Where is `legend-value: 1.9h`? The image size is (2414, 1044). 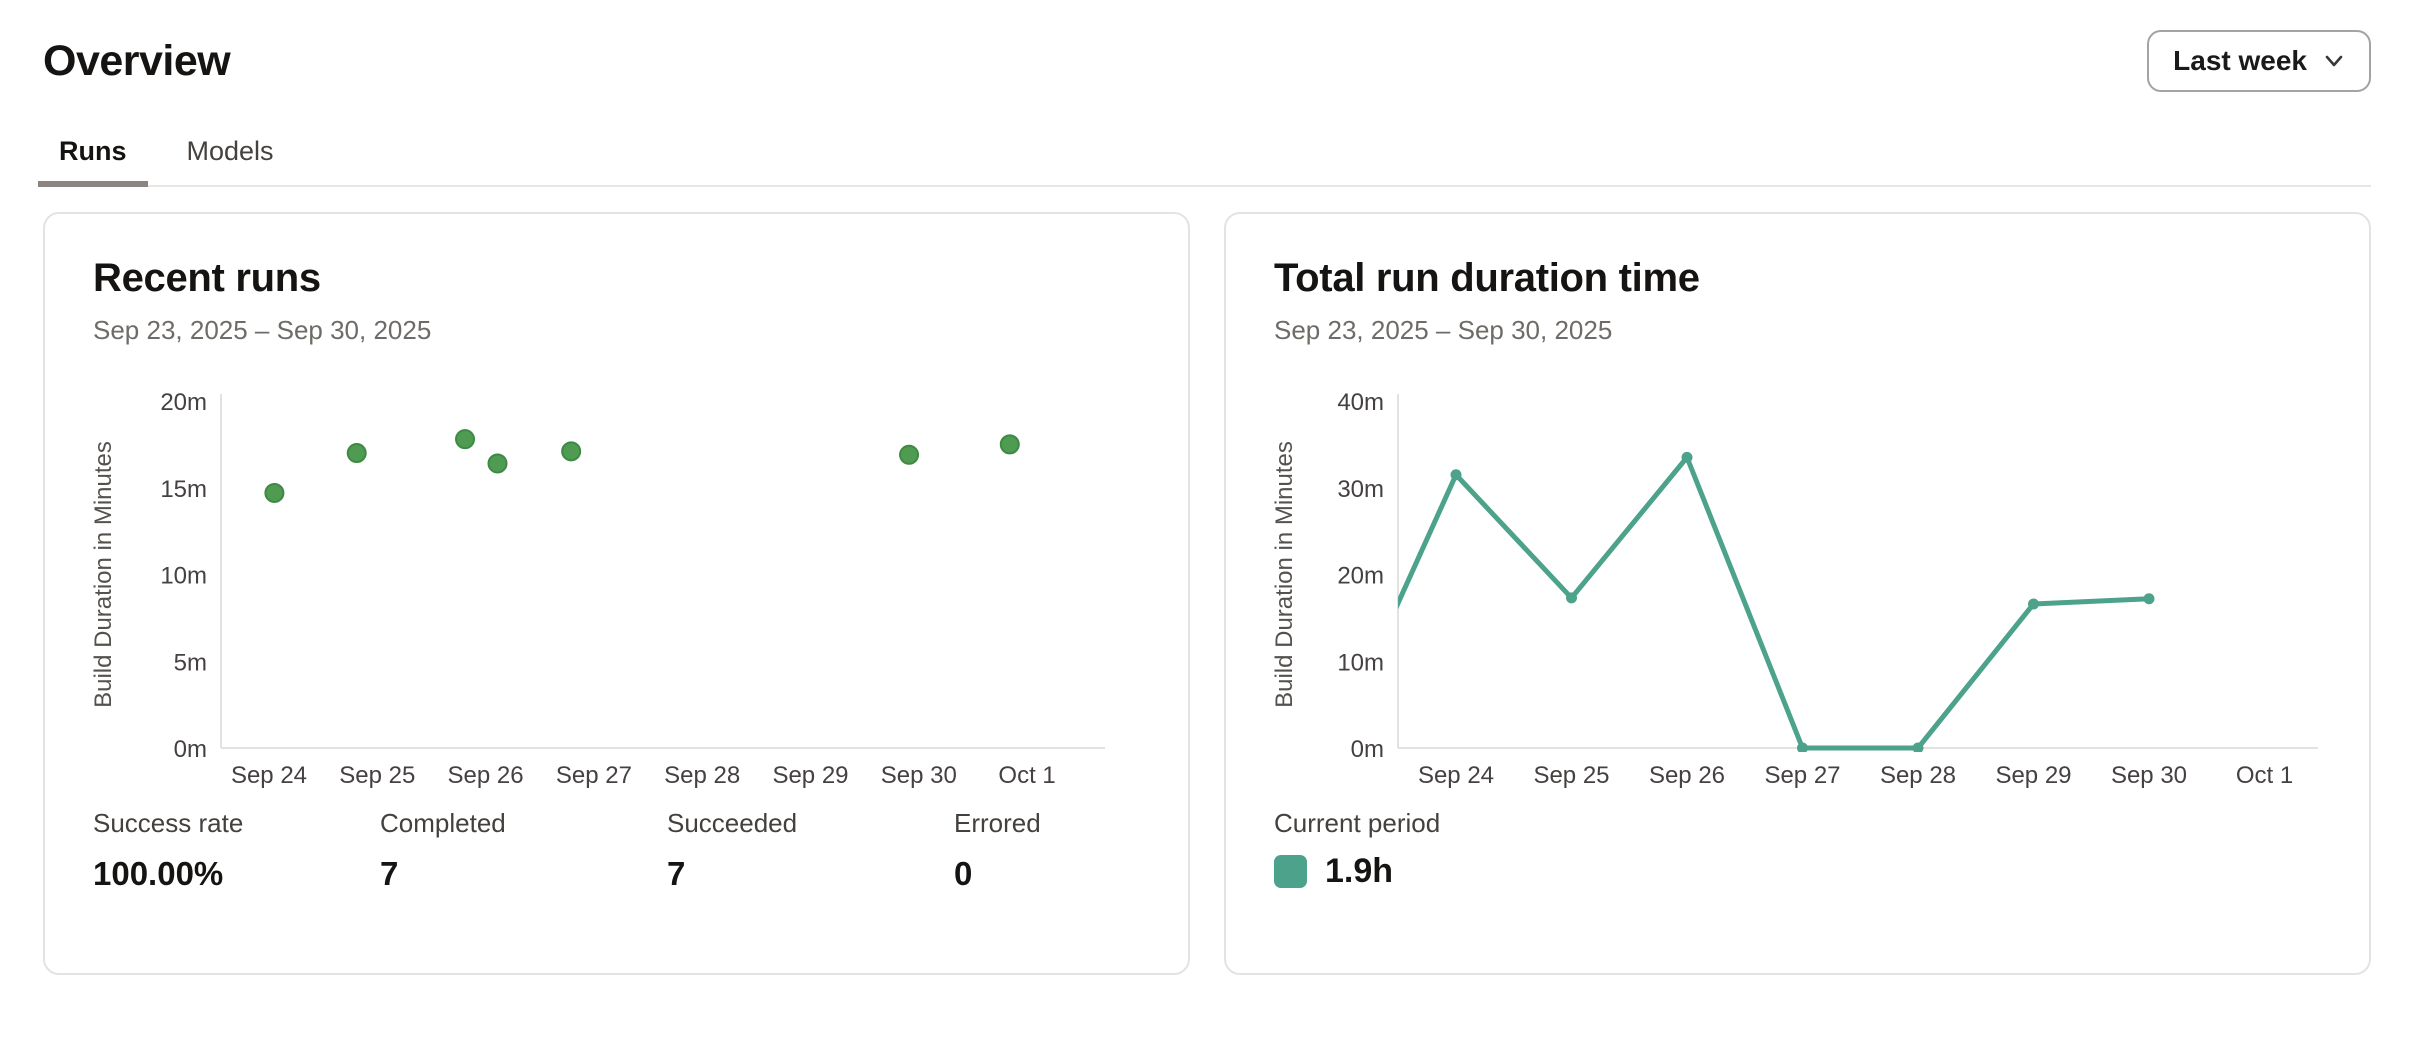 legend-value: 1.9h is located at coordinates (1359, 871).